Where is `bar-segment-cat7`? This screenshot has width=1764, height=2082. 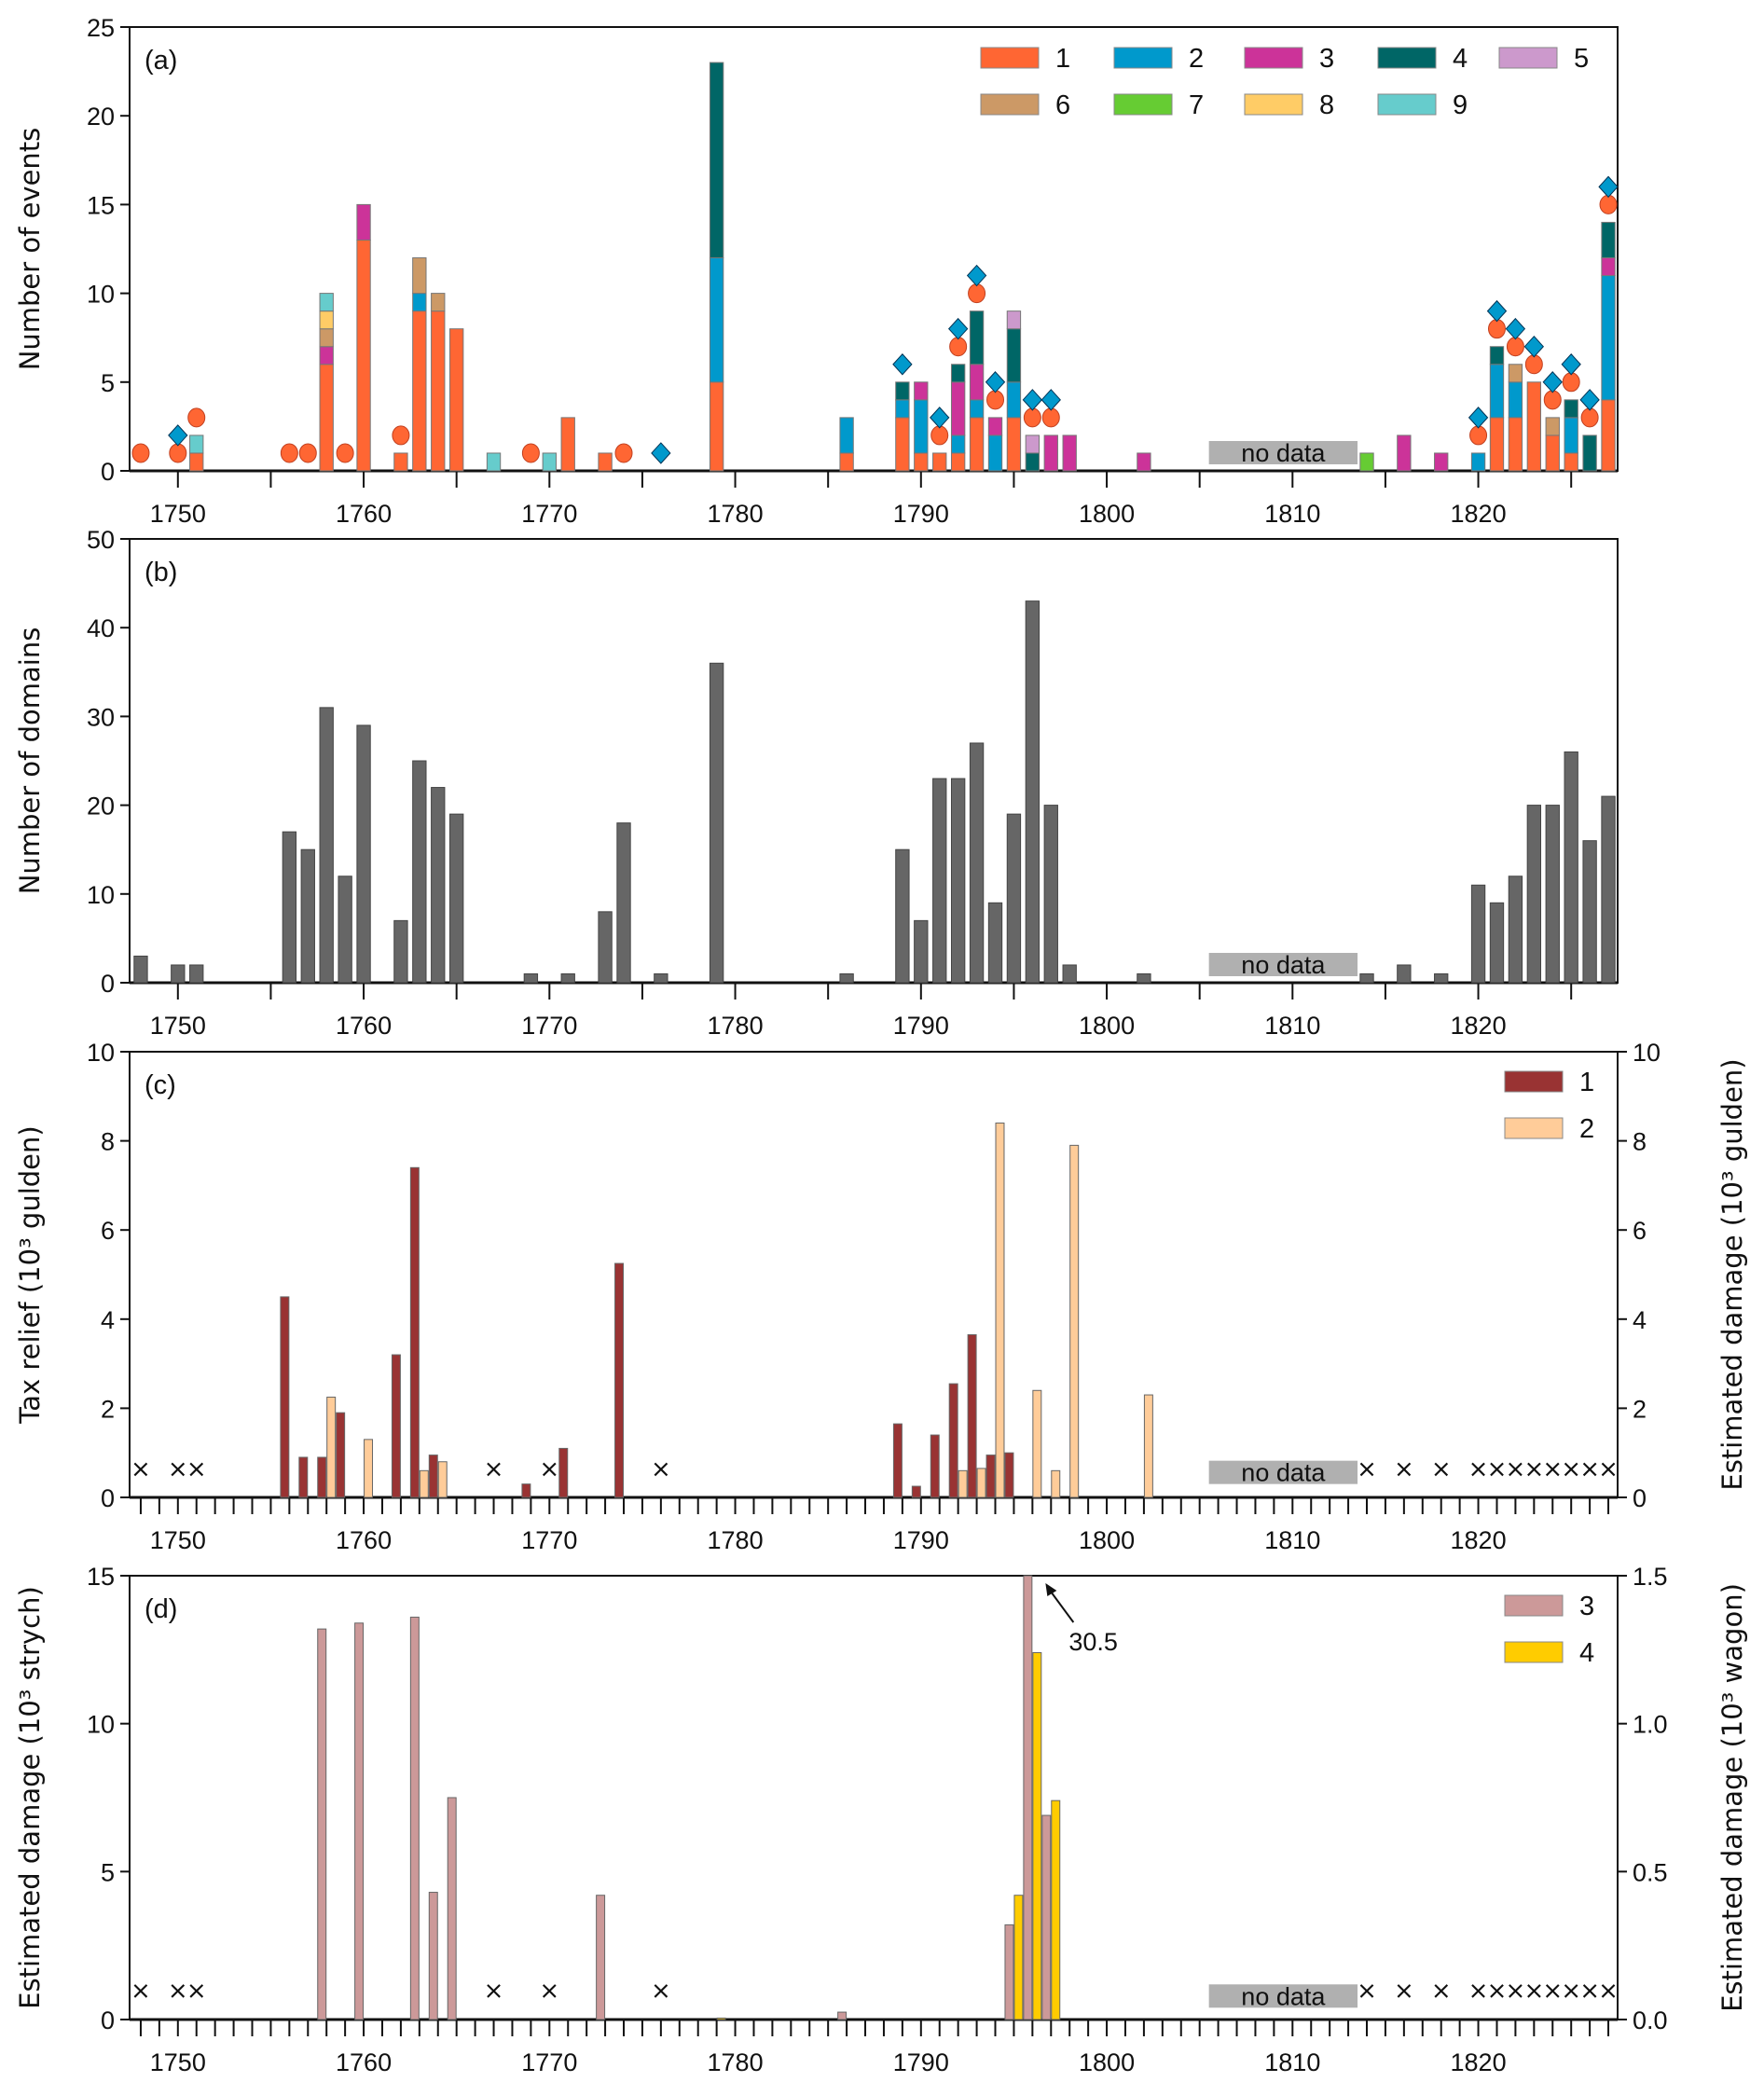 bar-segment-cat7 is located at coordinates (1366, 462).